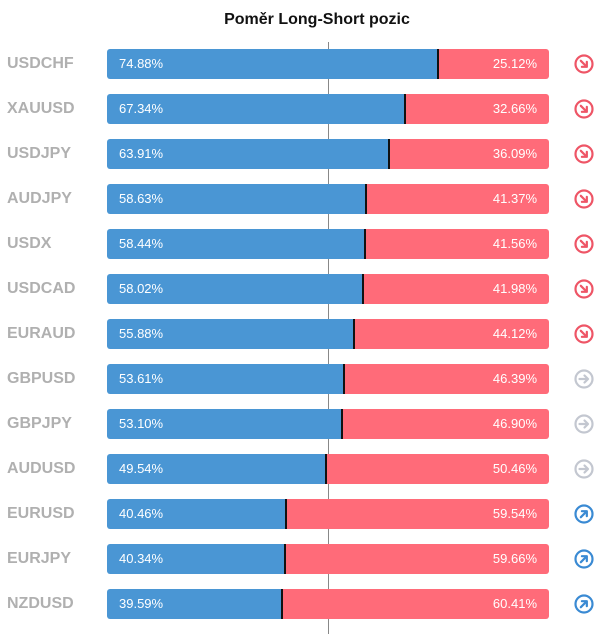 Image resolution: width=611 pixels, height=635 pixels. What do you see at coordinates (514, 603) in the screenshot?
I see `short-value-label: 60.41%` at bounding box center [514, 603].